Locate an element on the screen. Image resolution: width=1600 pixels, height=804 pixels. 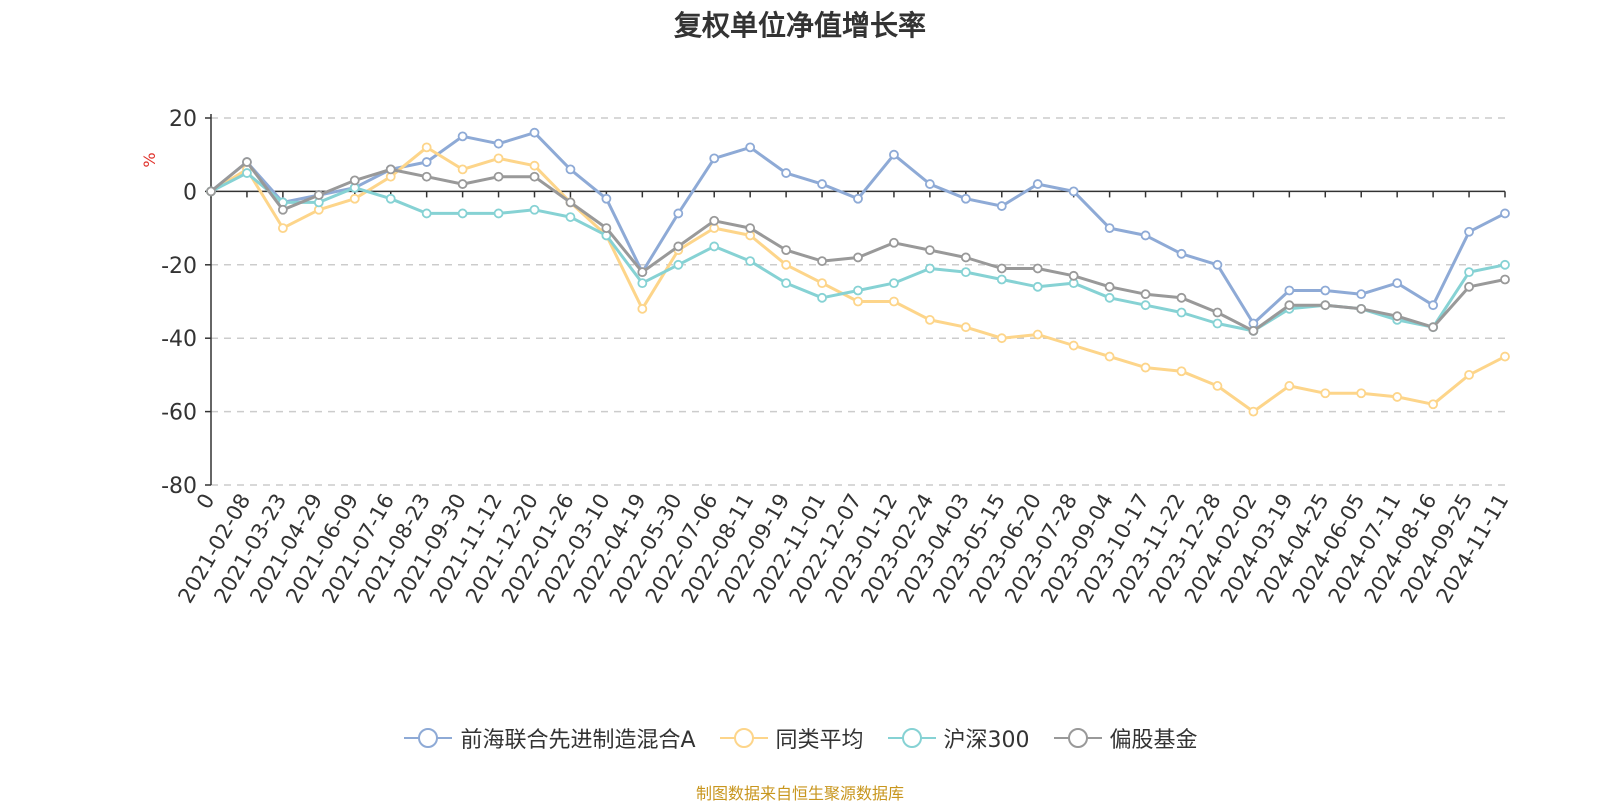
legend-item-2: 同类平均 is located at coordinates (791, 738).